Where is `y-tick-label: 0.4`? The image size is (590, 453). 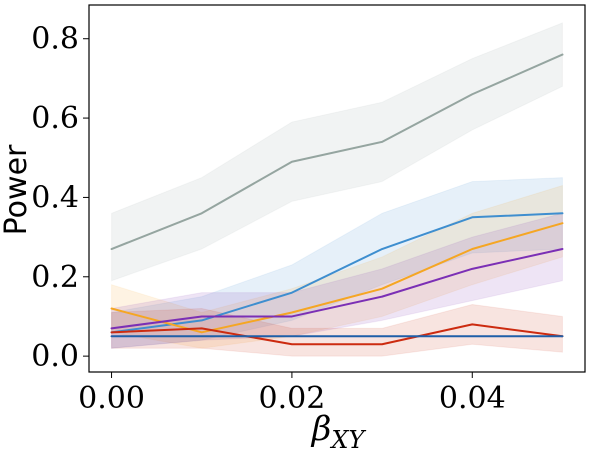
y-tick-label: 0.4 is located at coordinates (55, 197).